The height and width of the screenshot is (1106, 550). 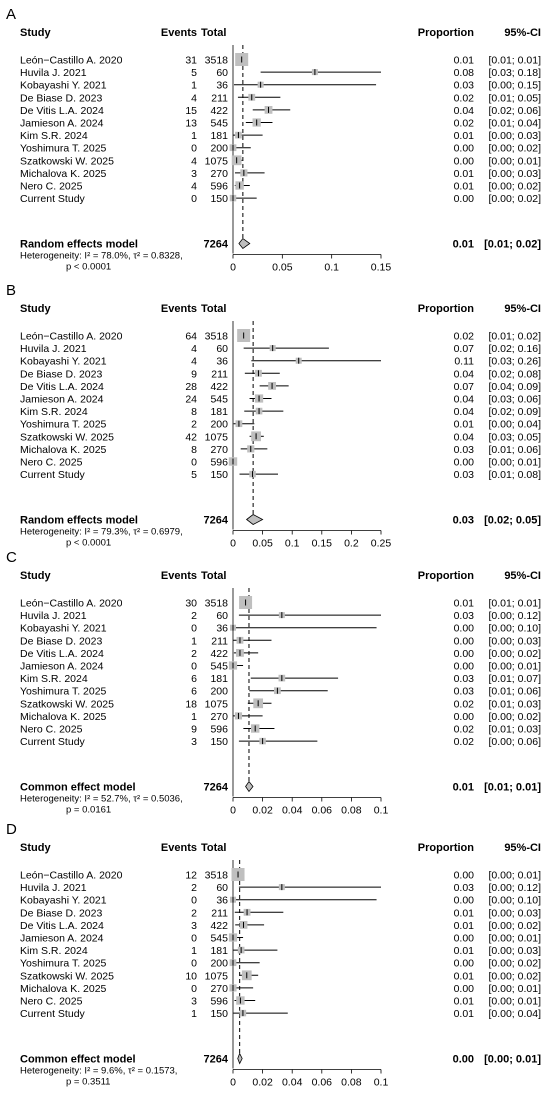 I want to click on x-axis-tick-label: 0.06, so click(x=322, y=811).